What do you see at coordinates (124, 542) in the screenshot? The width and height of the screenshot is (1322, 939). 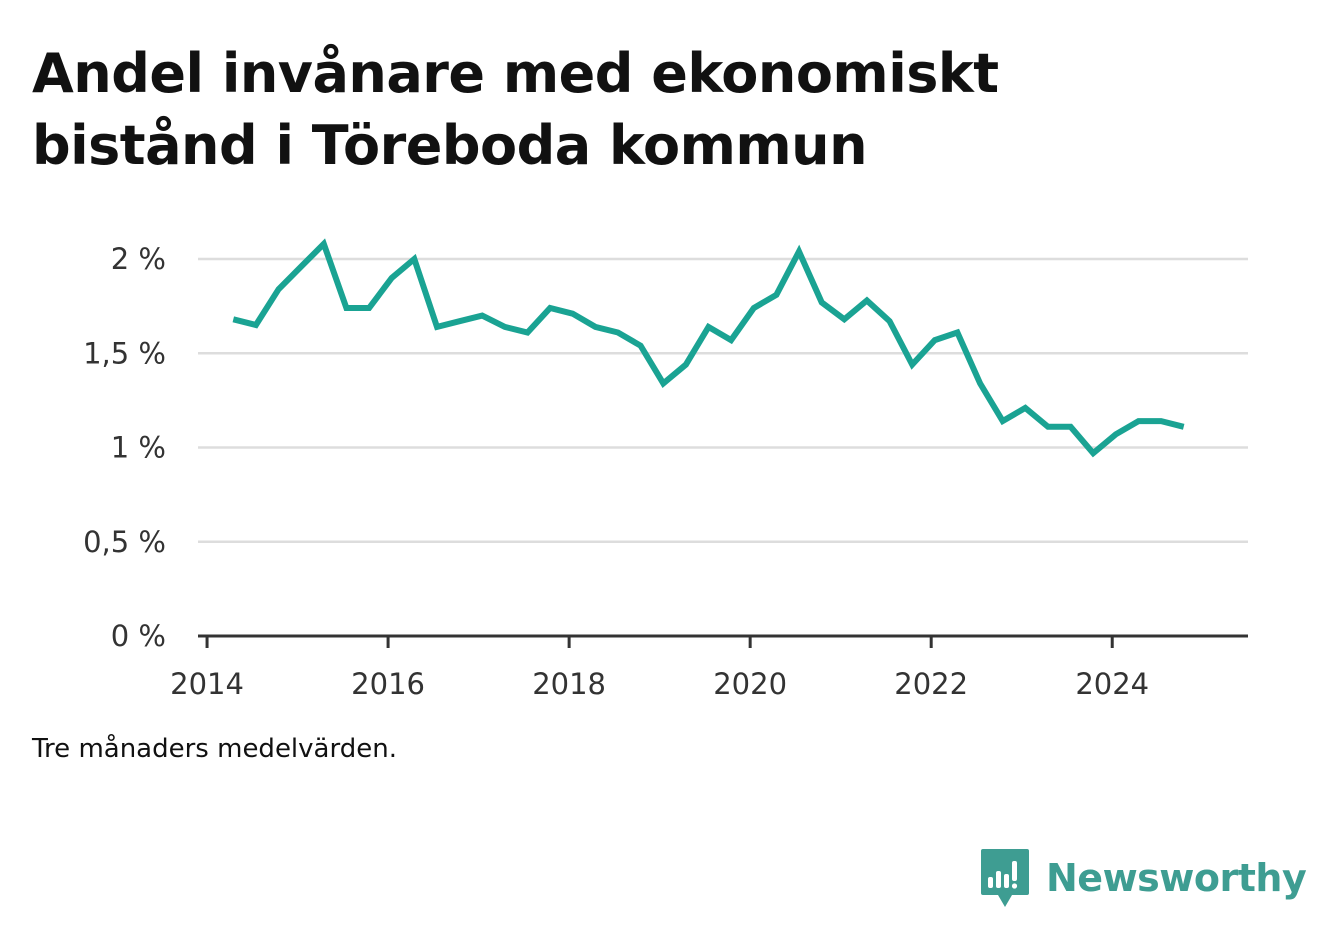 I see `y-tick-label: 0,5 %` at bounding box center [124, 542].